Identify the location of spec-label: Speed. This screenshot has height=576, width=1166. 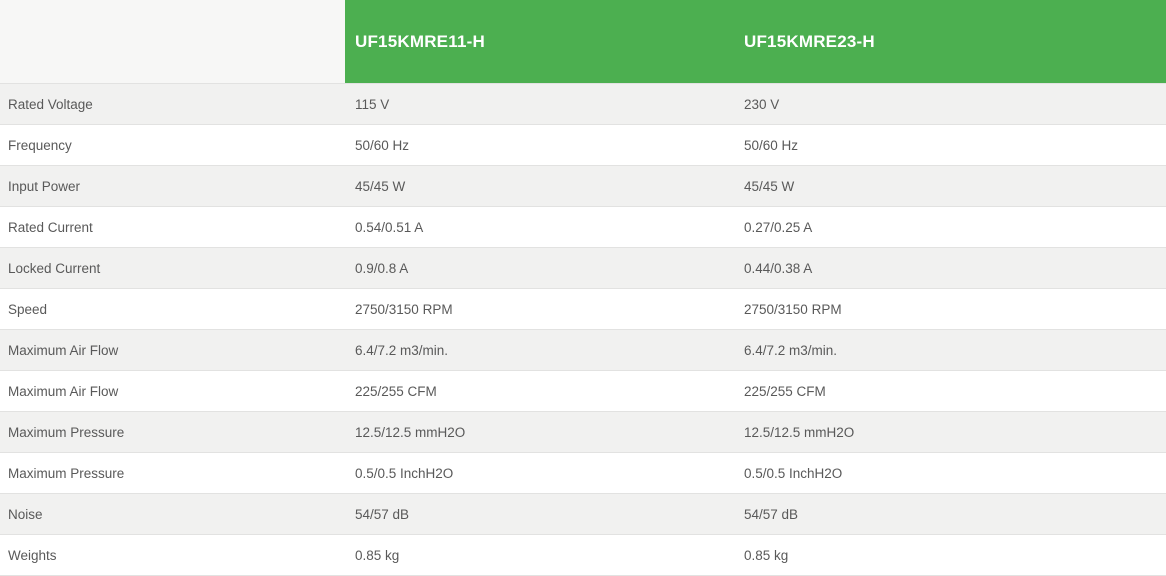
(28, 309).